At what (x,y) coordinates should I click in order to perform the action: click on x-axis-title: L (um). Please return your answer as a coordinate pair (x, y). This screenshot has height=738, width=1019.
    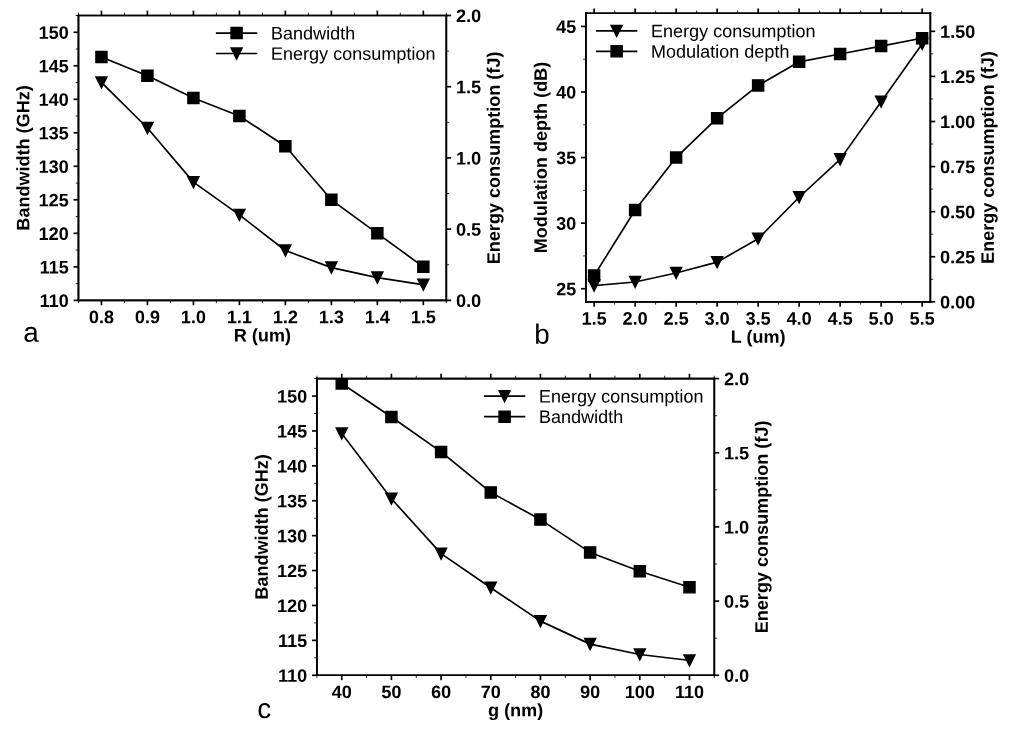
    Looking at the image, I should click on (758, 338).